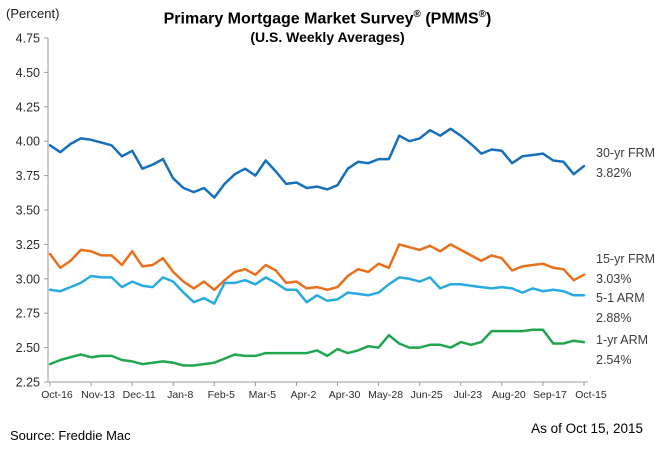 Image resolution: width=655 pixels, height=450 pixels. What do you see at coordinates (33, 13) in the screenshot?
I see `y-axis-unit-label: (Percent)` at bounding box center [33, 13].